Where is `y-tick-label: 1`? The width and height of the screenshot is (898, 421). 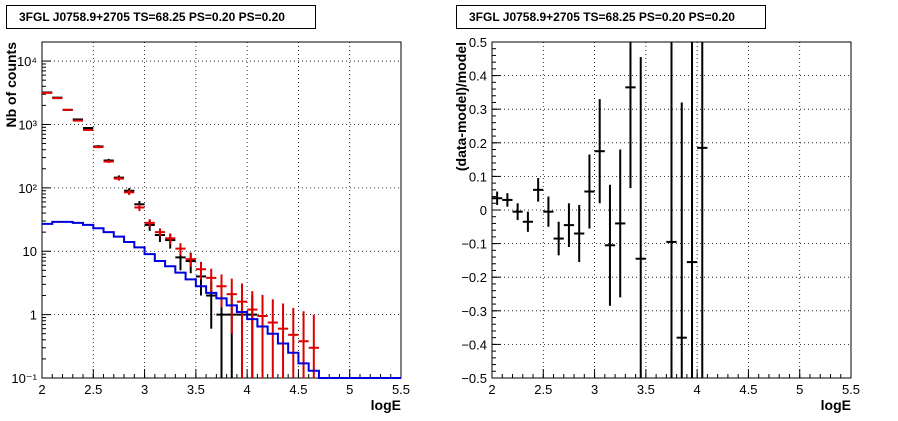
y-tick-label: 1 is located at coordinates (33, 315).